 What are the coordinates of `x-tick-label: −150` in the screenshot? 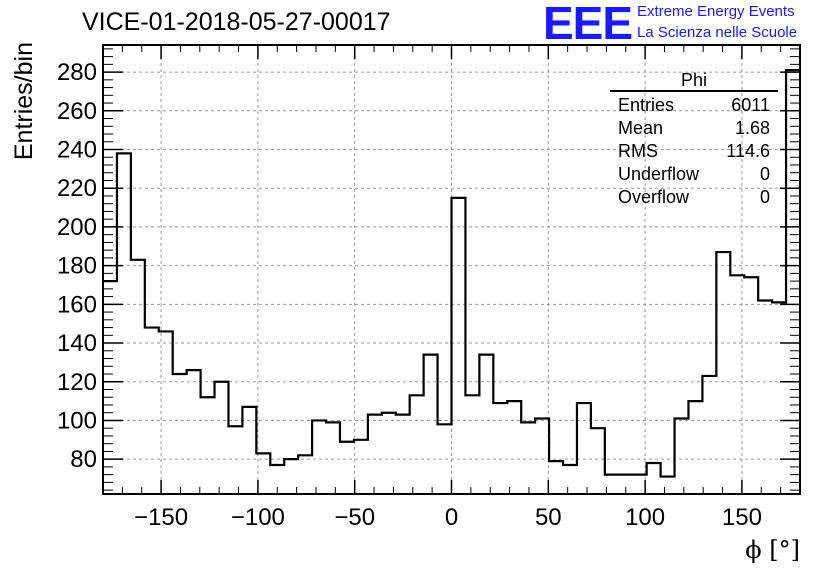 It's located at (161, 517).